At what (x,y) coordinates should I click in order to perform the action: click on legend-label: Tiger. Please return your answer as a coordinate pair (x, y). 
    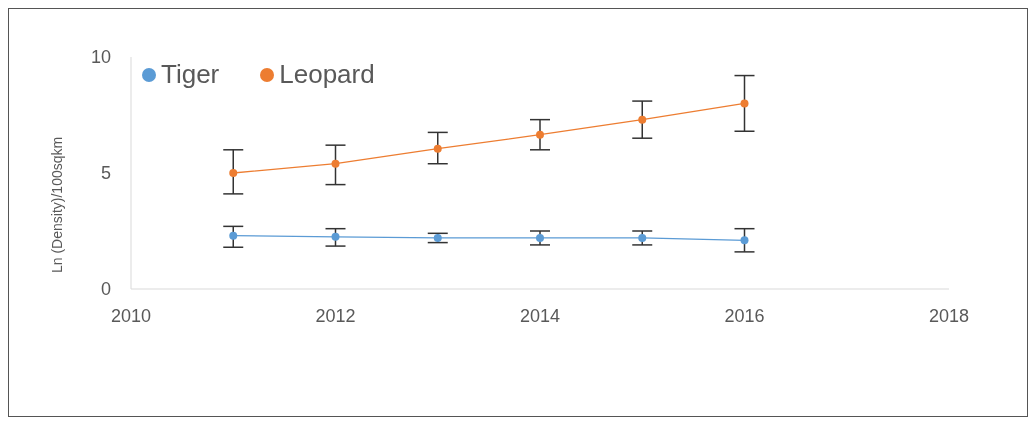
    Looking at the image, I should click on (190, 74).